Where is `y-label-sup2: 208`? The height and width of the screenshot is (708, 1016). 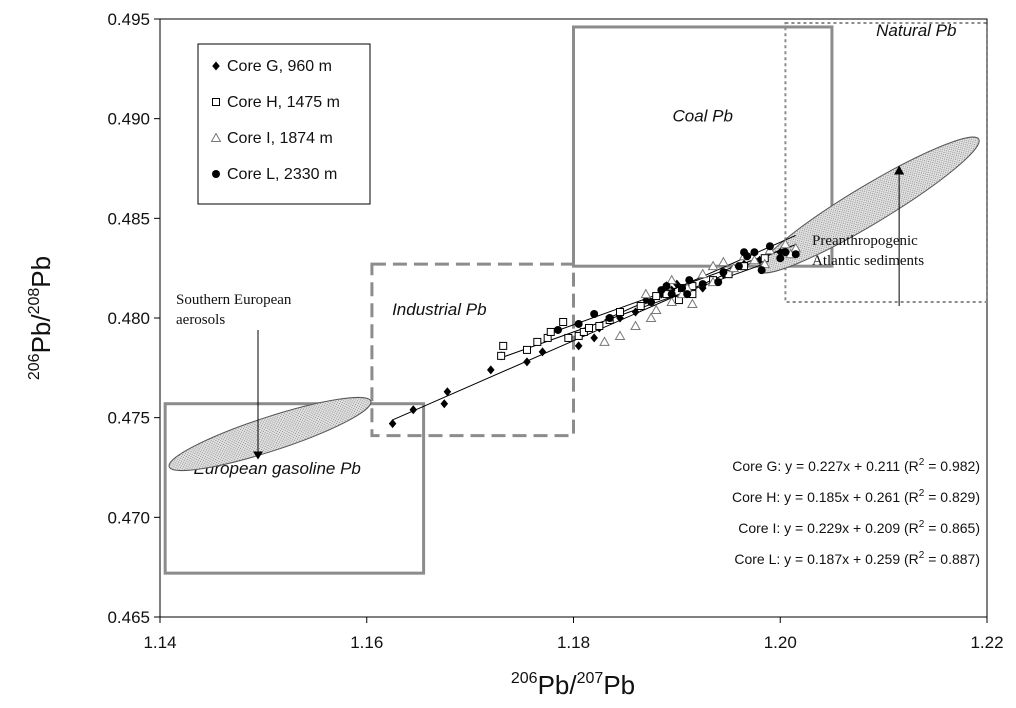 y-label-sup2: 208 is located at coordinates (34, 301).